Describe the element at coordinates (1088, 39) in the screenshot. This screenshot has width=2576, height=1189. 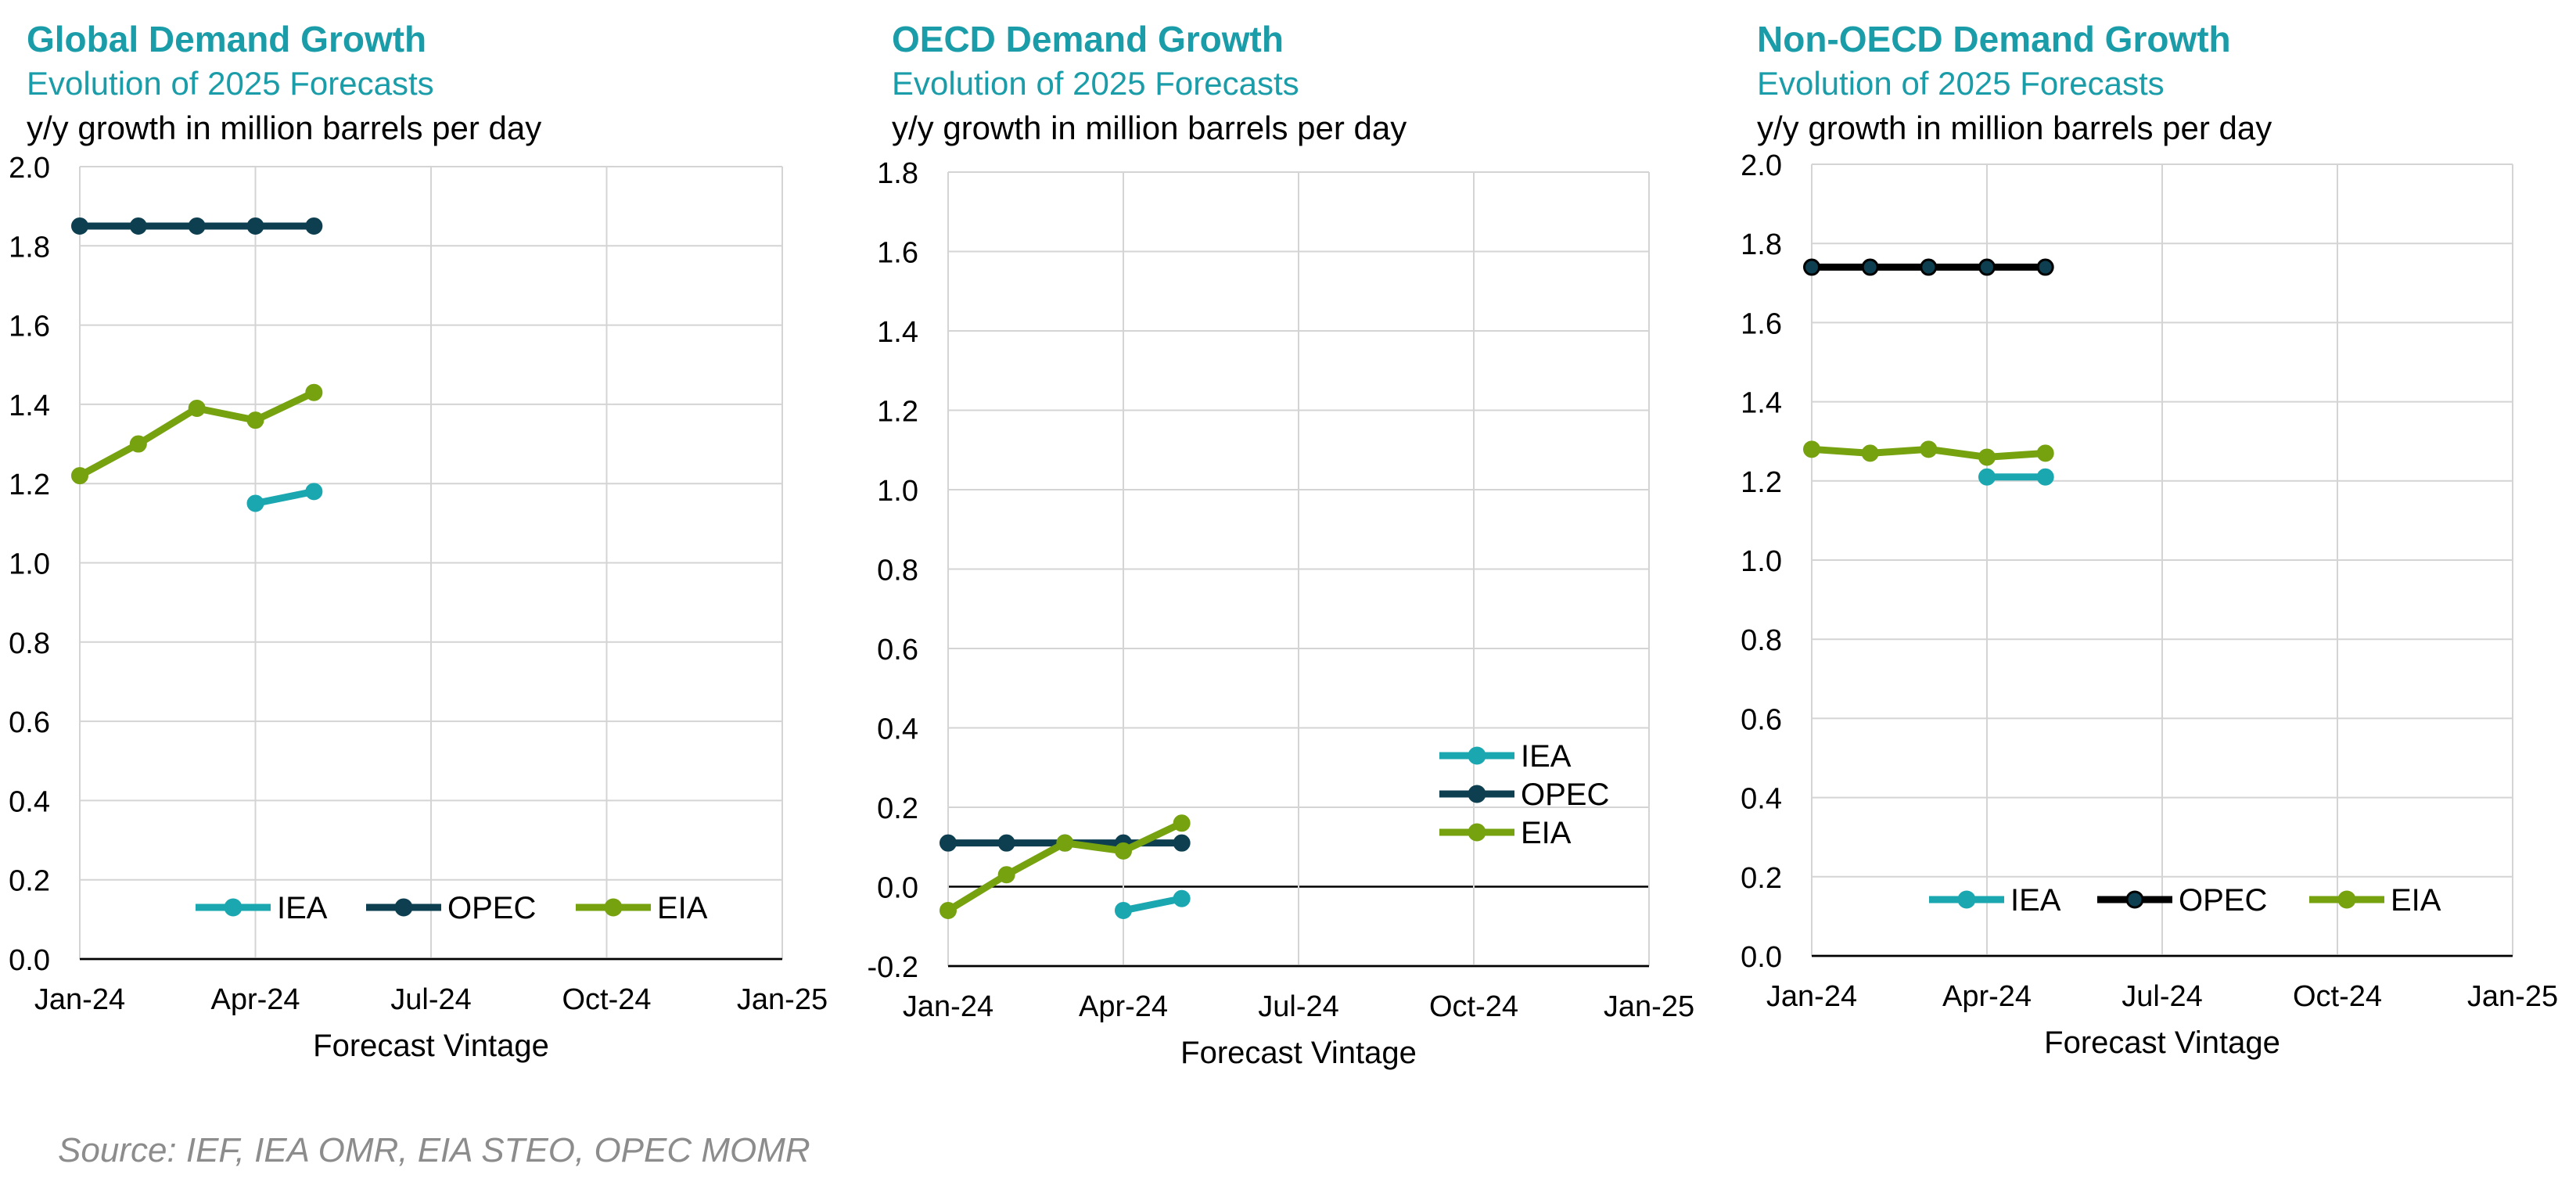
I see `chart-title: OECD Demand Growth` at that location.